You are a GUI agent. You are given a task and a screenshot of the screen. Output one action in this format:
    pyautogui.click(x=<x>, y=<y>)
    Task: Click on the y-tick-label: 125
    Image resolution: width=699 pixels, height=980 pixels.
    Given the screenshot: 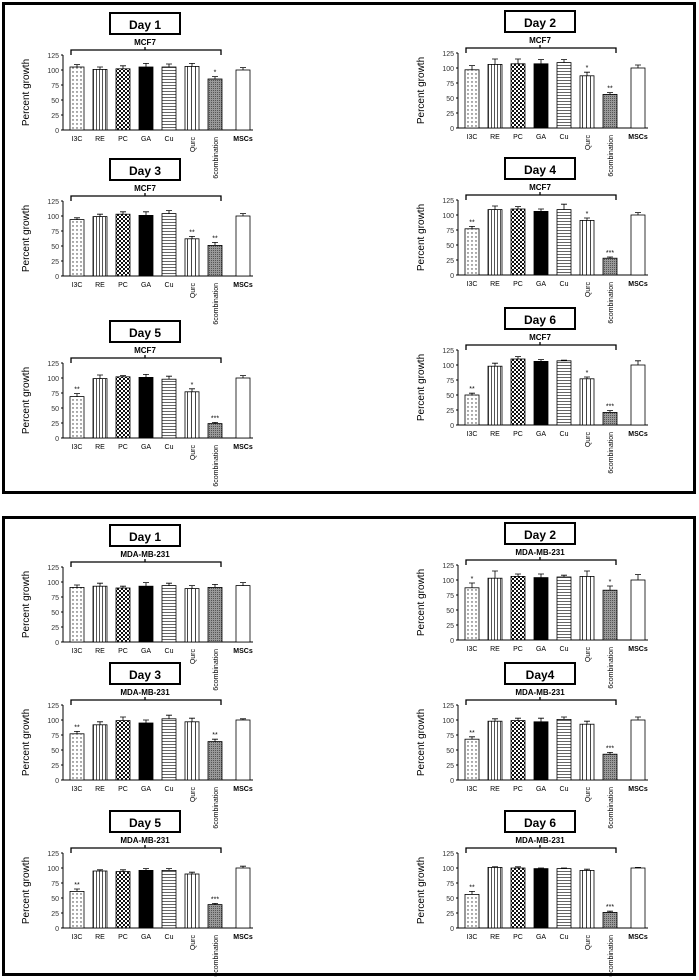 What is the action you would take?
    pyautogui.click(x=53, y=202)
    